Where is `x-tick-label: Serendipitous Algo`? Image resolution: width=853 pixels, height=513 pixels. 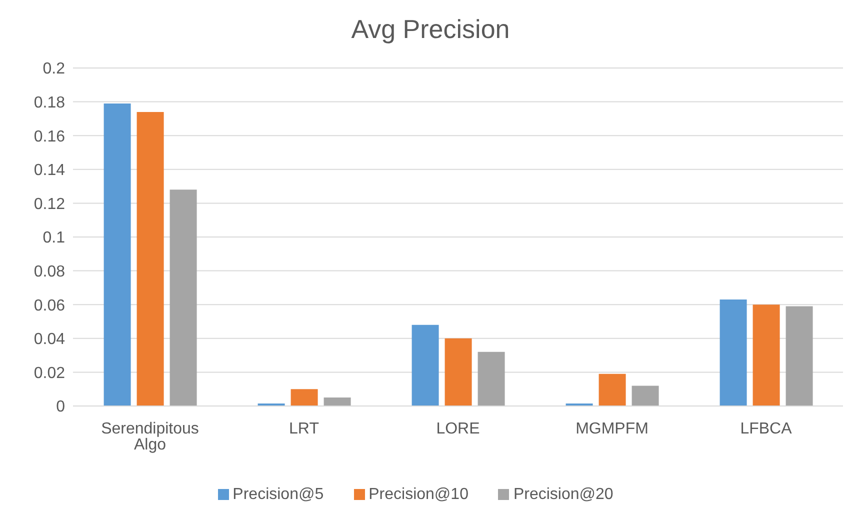
x-tick-label: Serendipitous Algo is located at coordinates (150, 437).